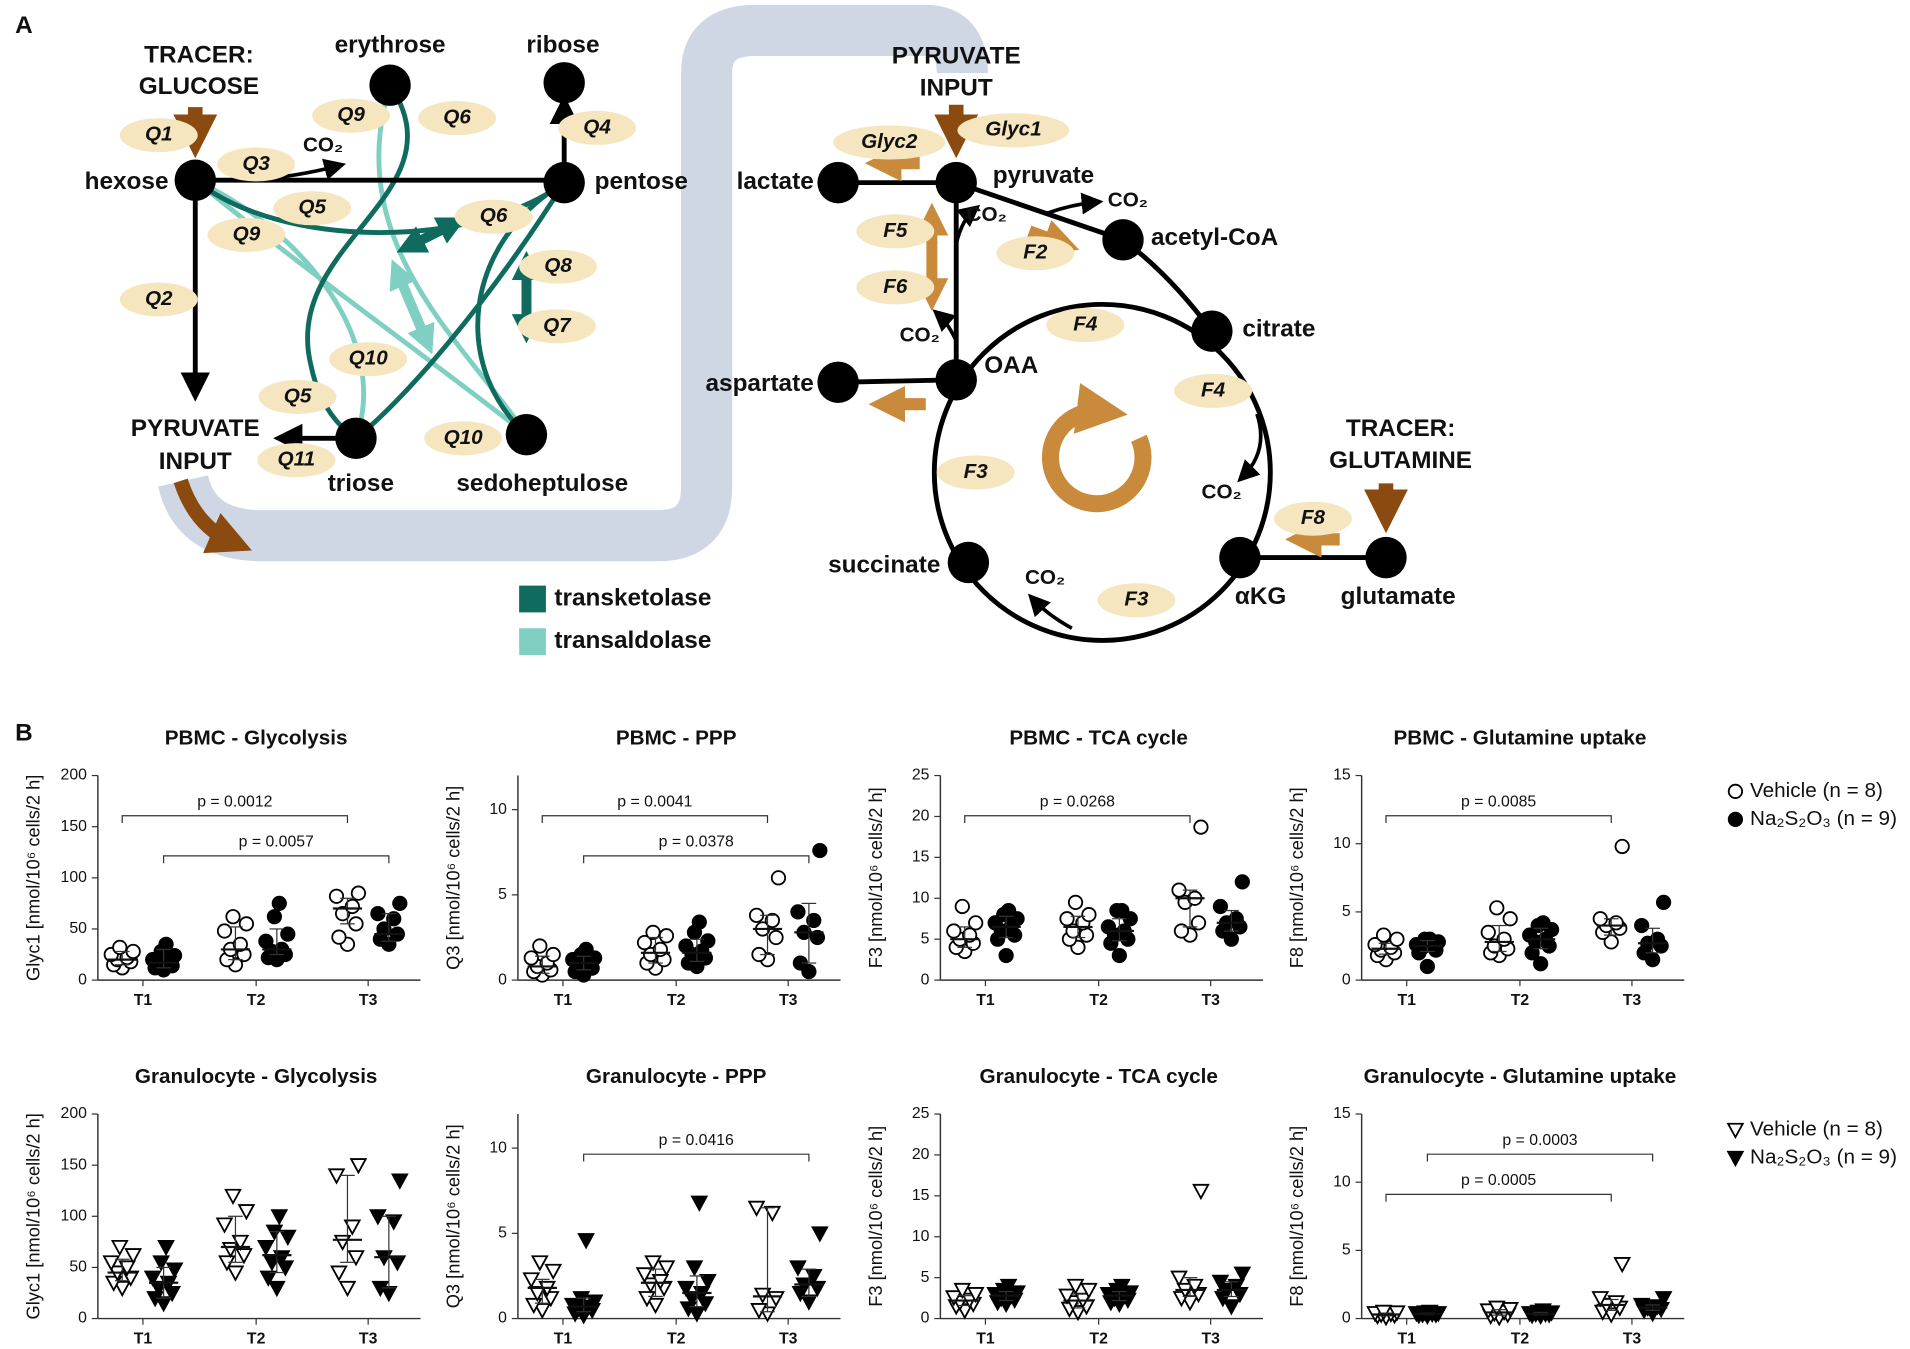 The width and height of the screenshot is (1910, 1349). What do you see at coordinates (1498, 802) in the screenshot?
I see `p-value: p = 0.0085` at bounding box center [1498, 802].